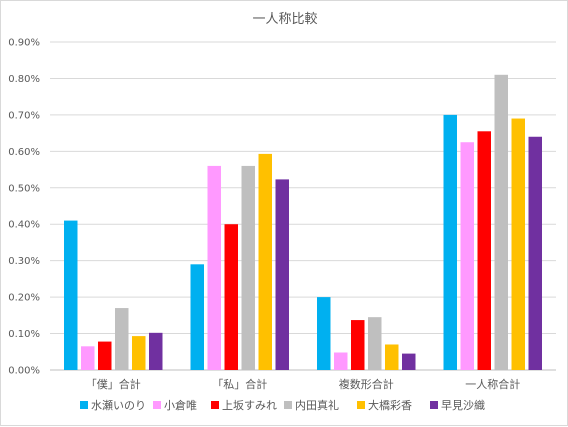 Image resolution: width=568 pixels, height=427 pixels. What do you see at coordinates (24, 334) in the screenshot?
I see `y-tick-label: 0.10%` at bounding box center [24, 334].